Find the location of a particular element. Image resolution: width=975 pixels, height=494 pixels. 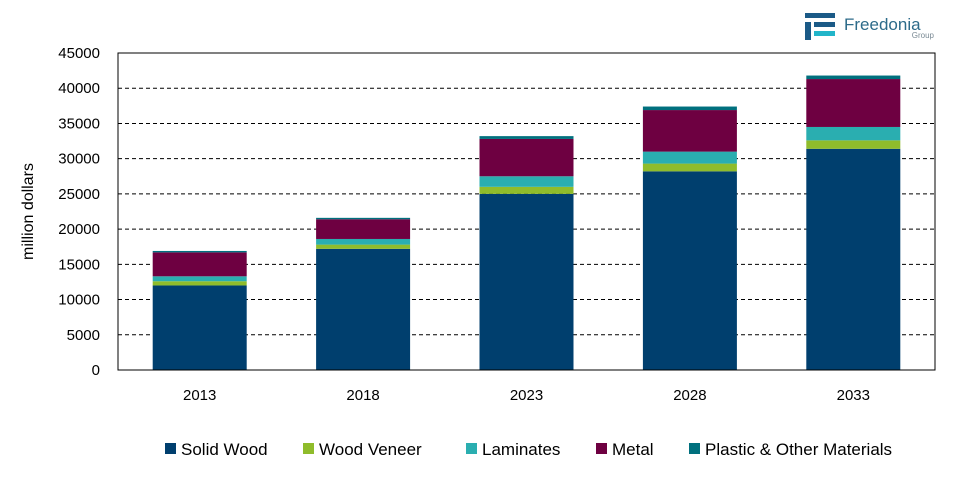

legend-label: Plastic & Other Materials is located at coordinates (798, 449).